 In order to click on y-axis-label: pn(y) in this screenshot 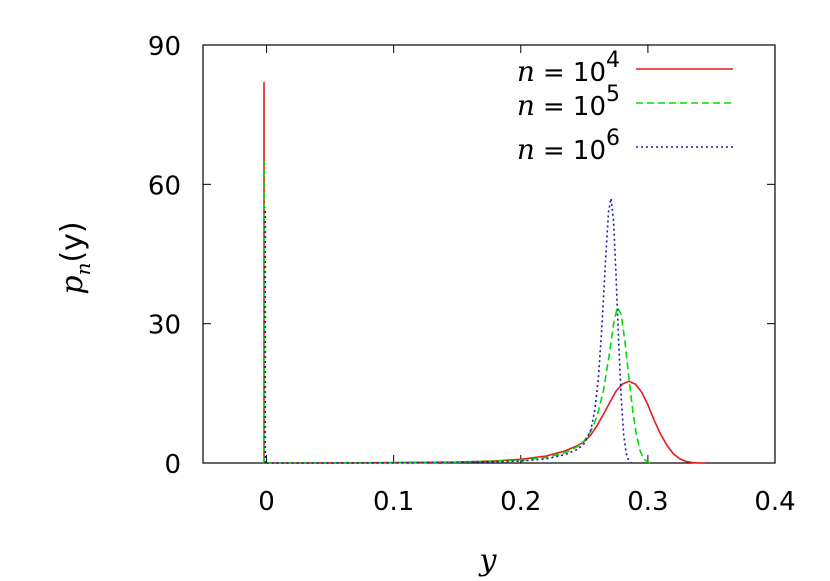, I will do `click(75, 257)`.